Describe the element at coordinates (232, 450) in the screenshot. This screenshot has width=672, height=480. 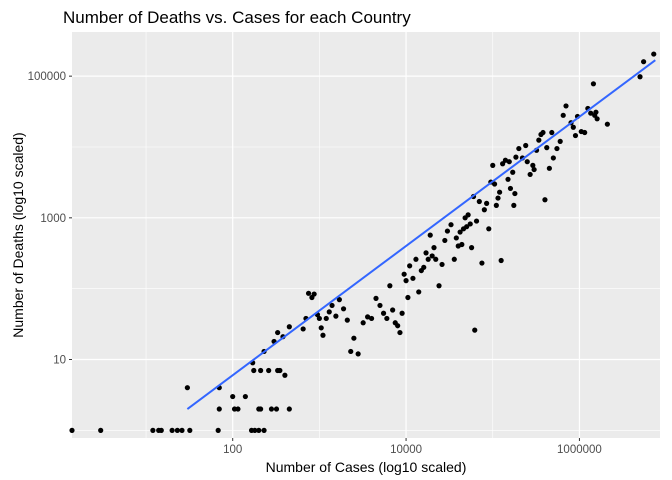
I see `x-tick-label: 100` at that location.